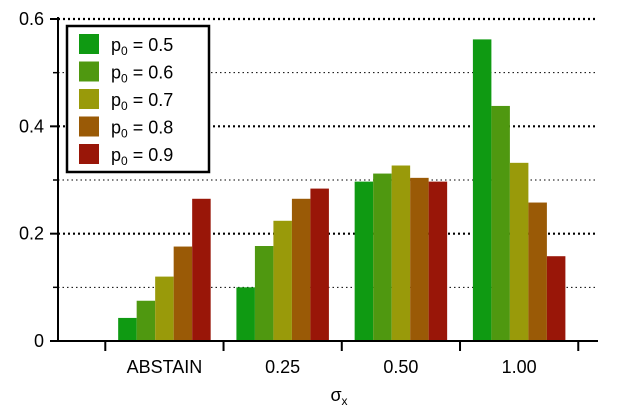  What do you see at coordinates (142, 46) in the screenshot?
I see `legend-label: p0 = 0.5` at bounding box center [142, 46].